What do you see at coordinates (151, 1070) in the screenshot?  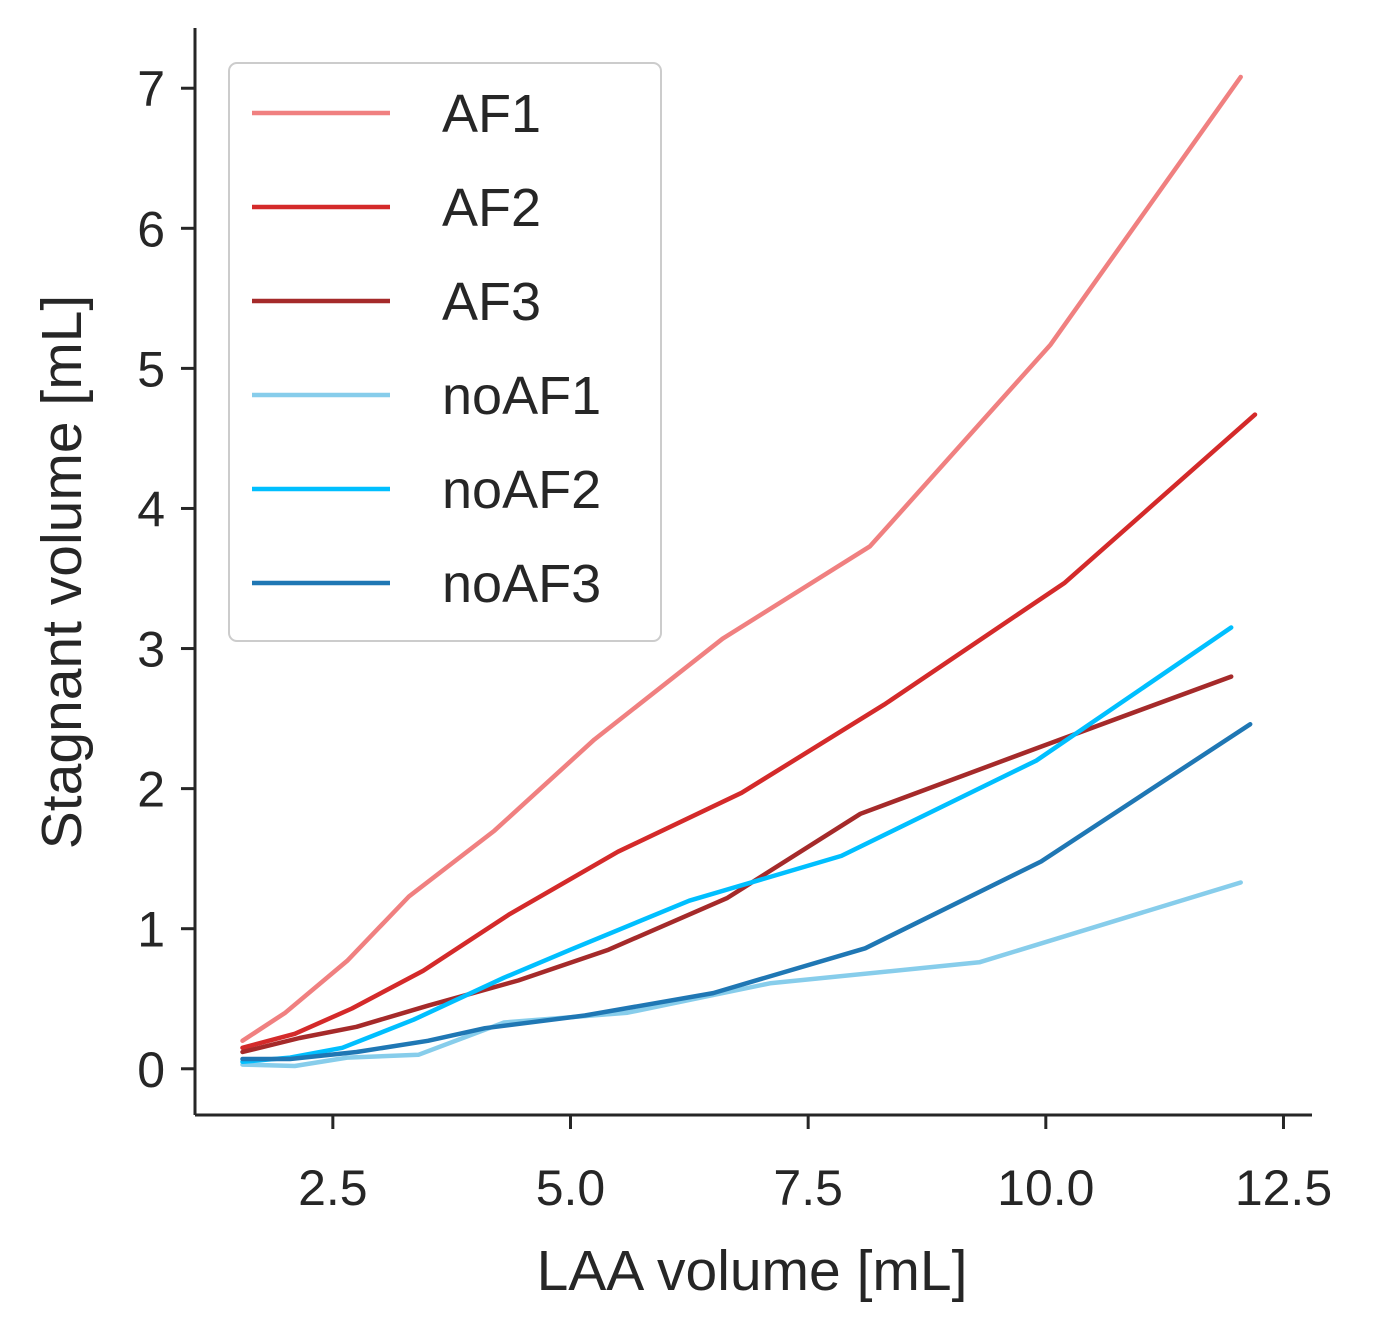 I see `y-tick-label: 0` at bounding box center [151, 1070].